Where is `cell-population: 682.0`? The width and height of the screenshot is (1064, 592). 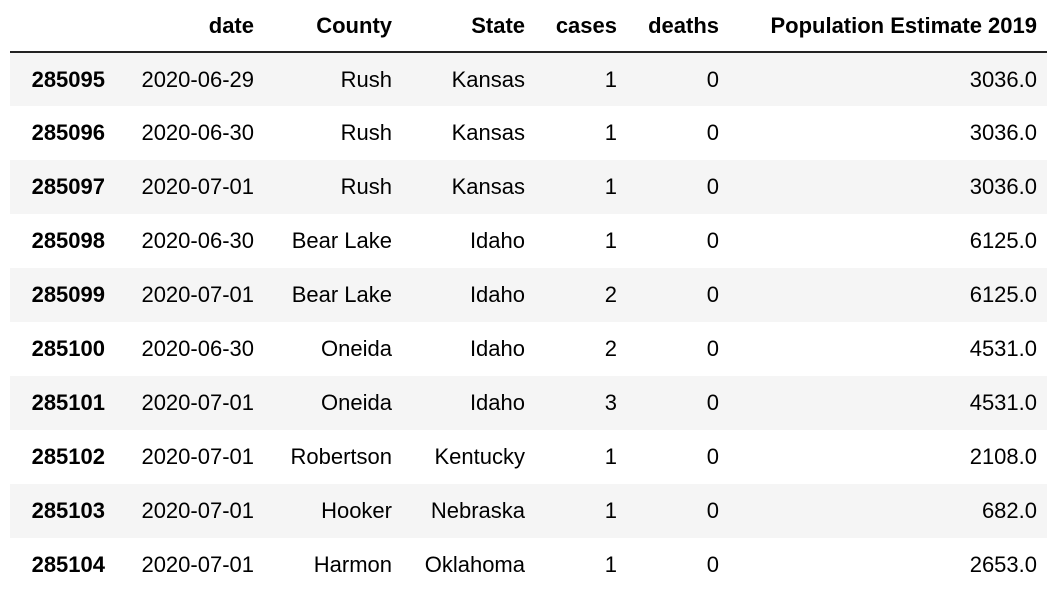 cell-population: 682.0 is located at coordinates (1009, 510).